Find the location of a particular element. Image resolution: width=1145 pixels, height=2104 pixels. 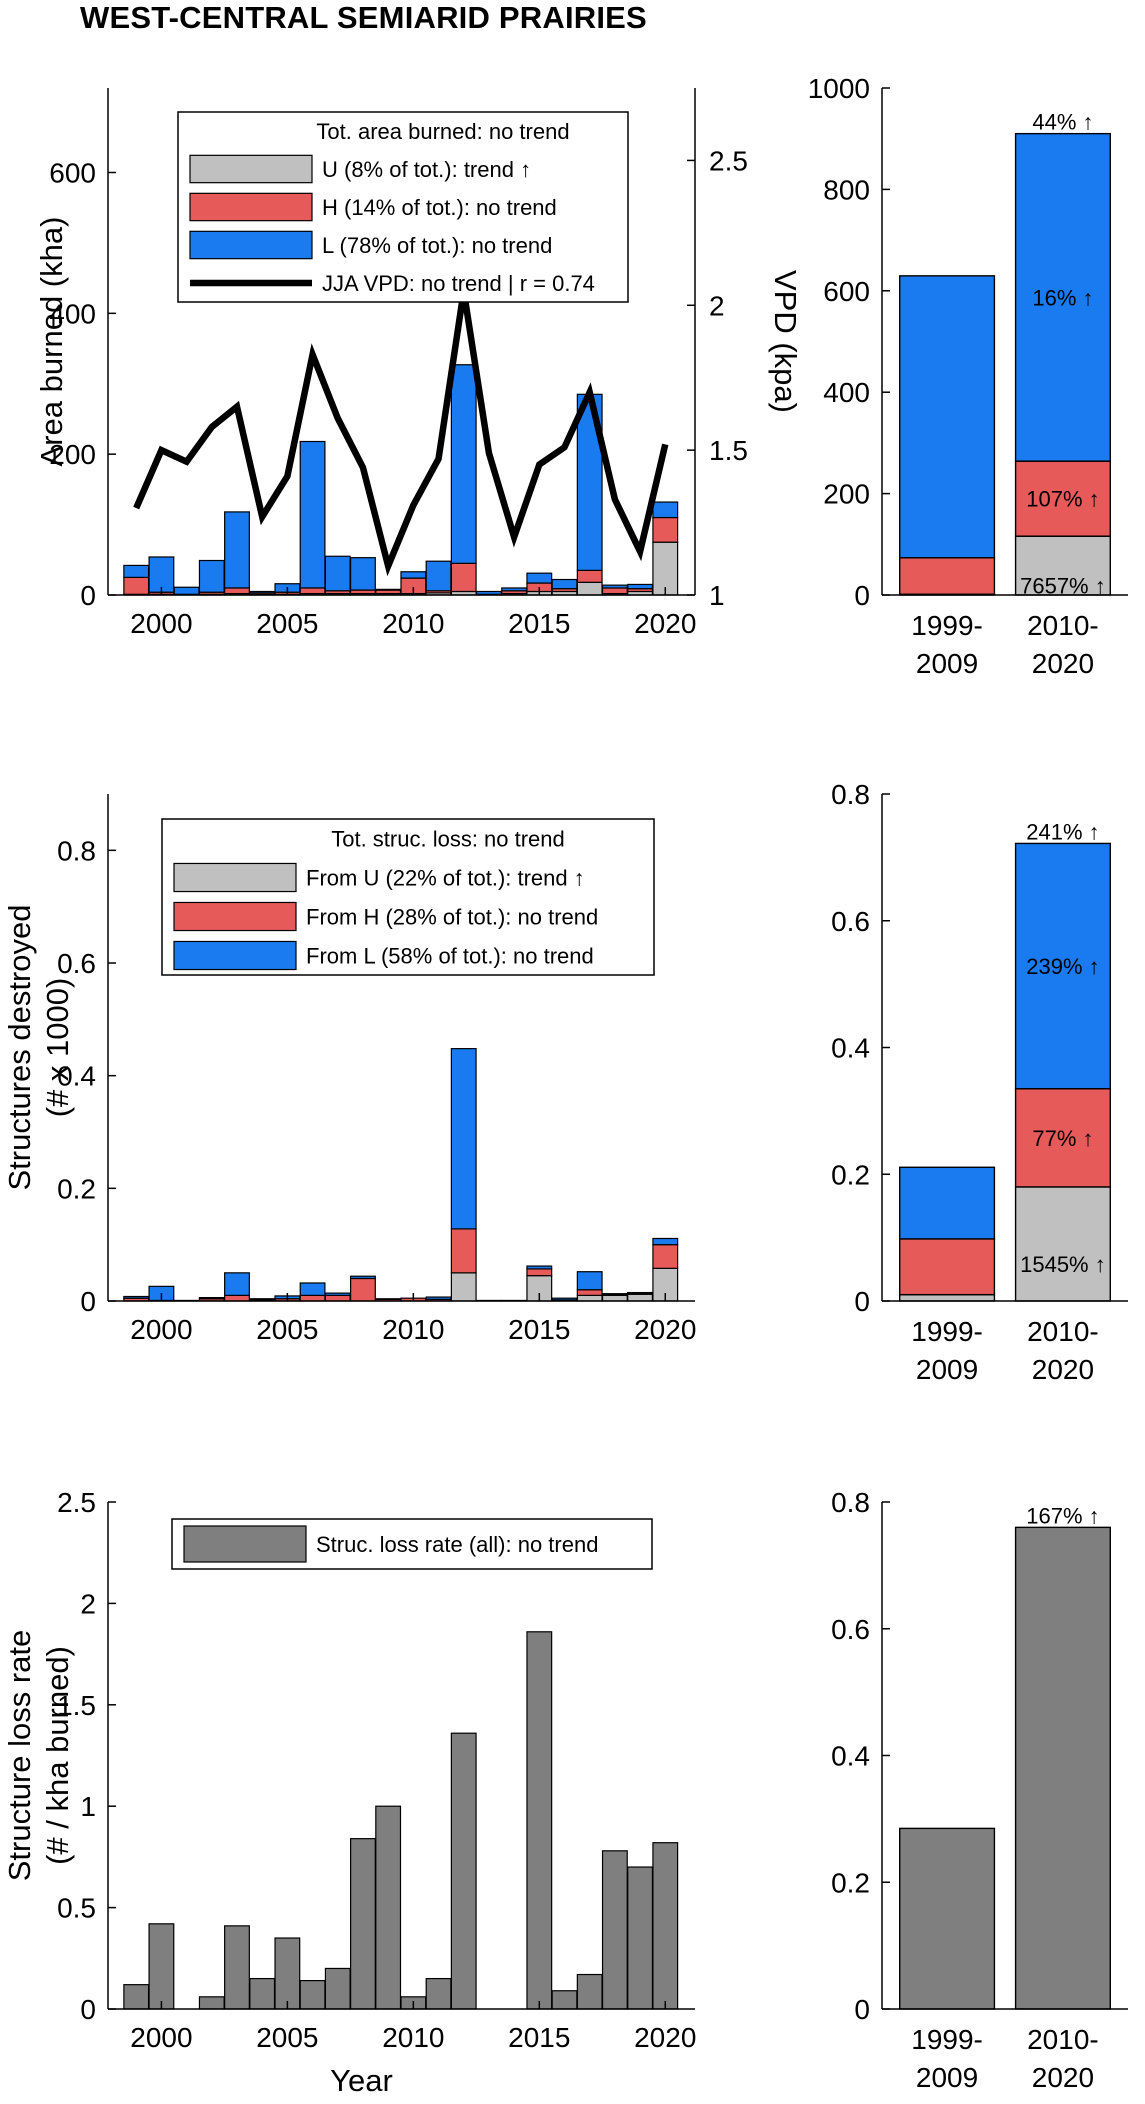

structures-decades-y-tick-label: 0.2 is located at coordinates (850, 1174).